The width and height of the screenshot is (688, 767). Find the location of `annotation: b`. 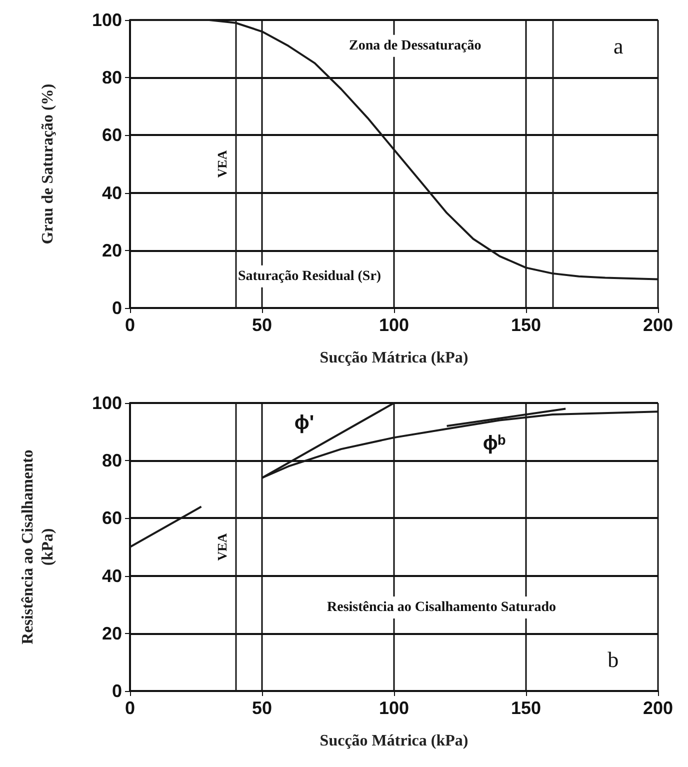

annotation: b is located at coordinates (613, 659).